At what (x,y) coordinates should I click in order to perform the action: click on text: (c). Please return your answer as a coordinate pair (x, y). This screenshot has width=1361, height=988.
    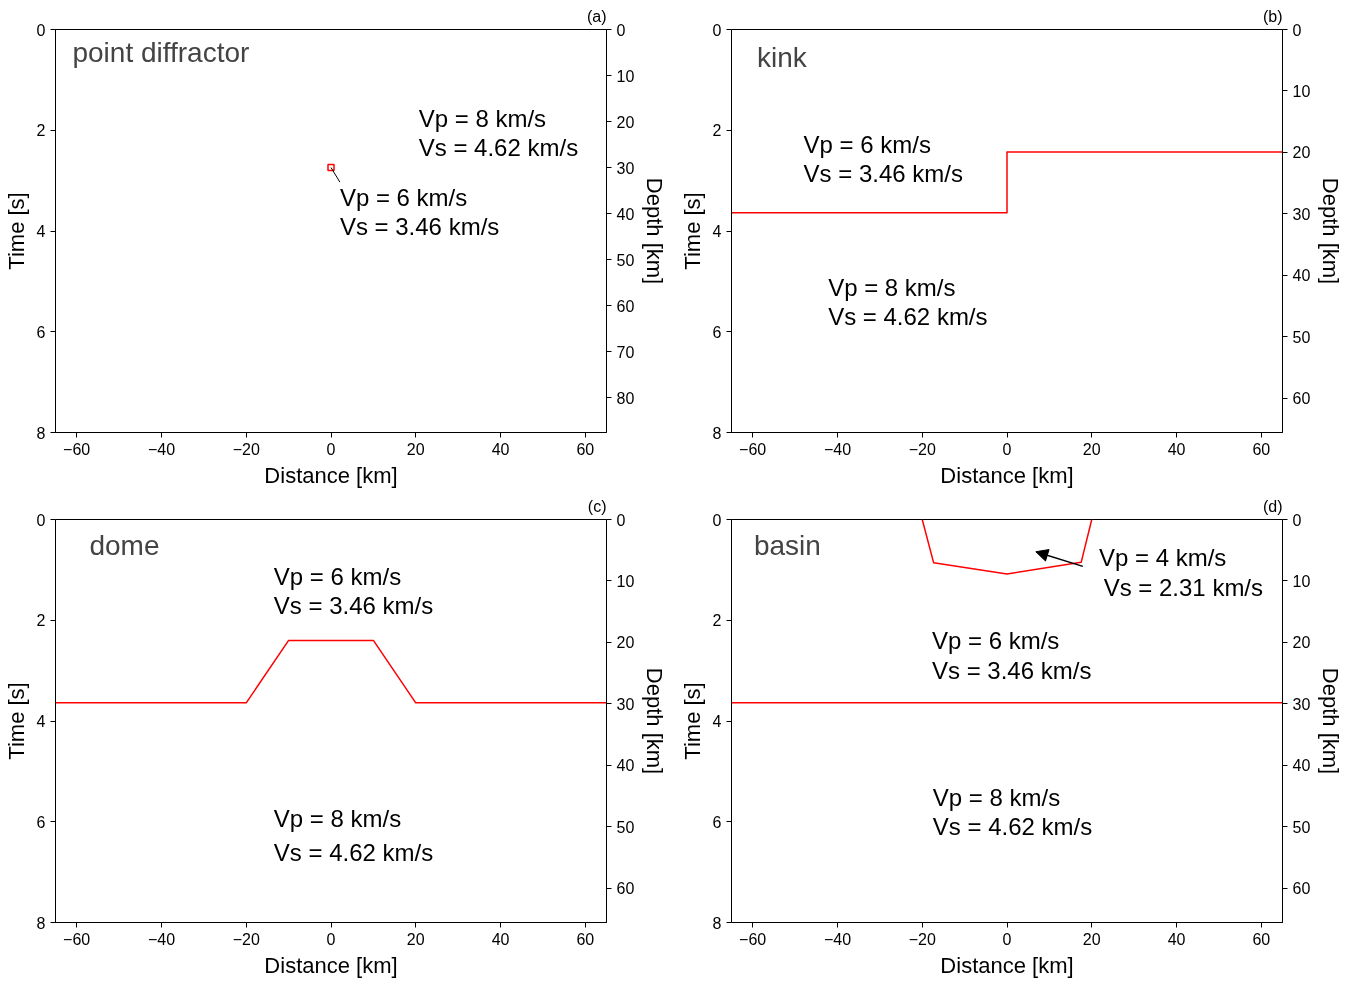
    Looking at the image, I should click on (597, 506).